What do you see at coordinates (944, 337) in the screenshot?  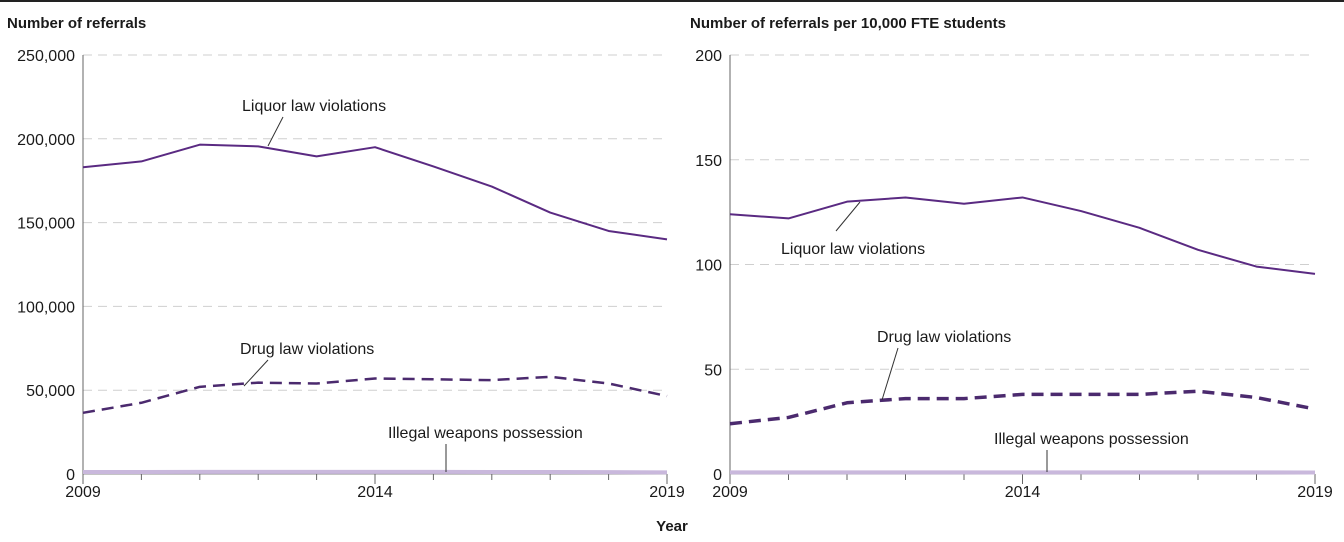 I see `right-annotation-label: Drug law violations` at bounding box center [944, 337].